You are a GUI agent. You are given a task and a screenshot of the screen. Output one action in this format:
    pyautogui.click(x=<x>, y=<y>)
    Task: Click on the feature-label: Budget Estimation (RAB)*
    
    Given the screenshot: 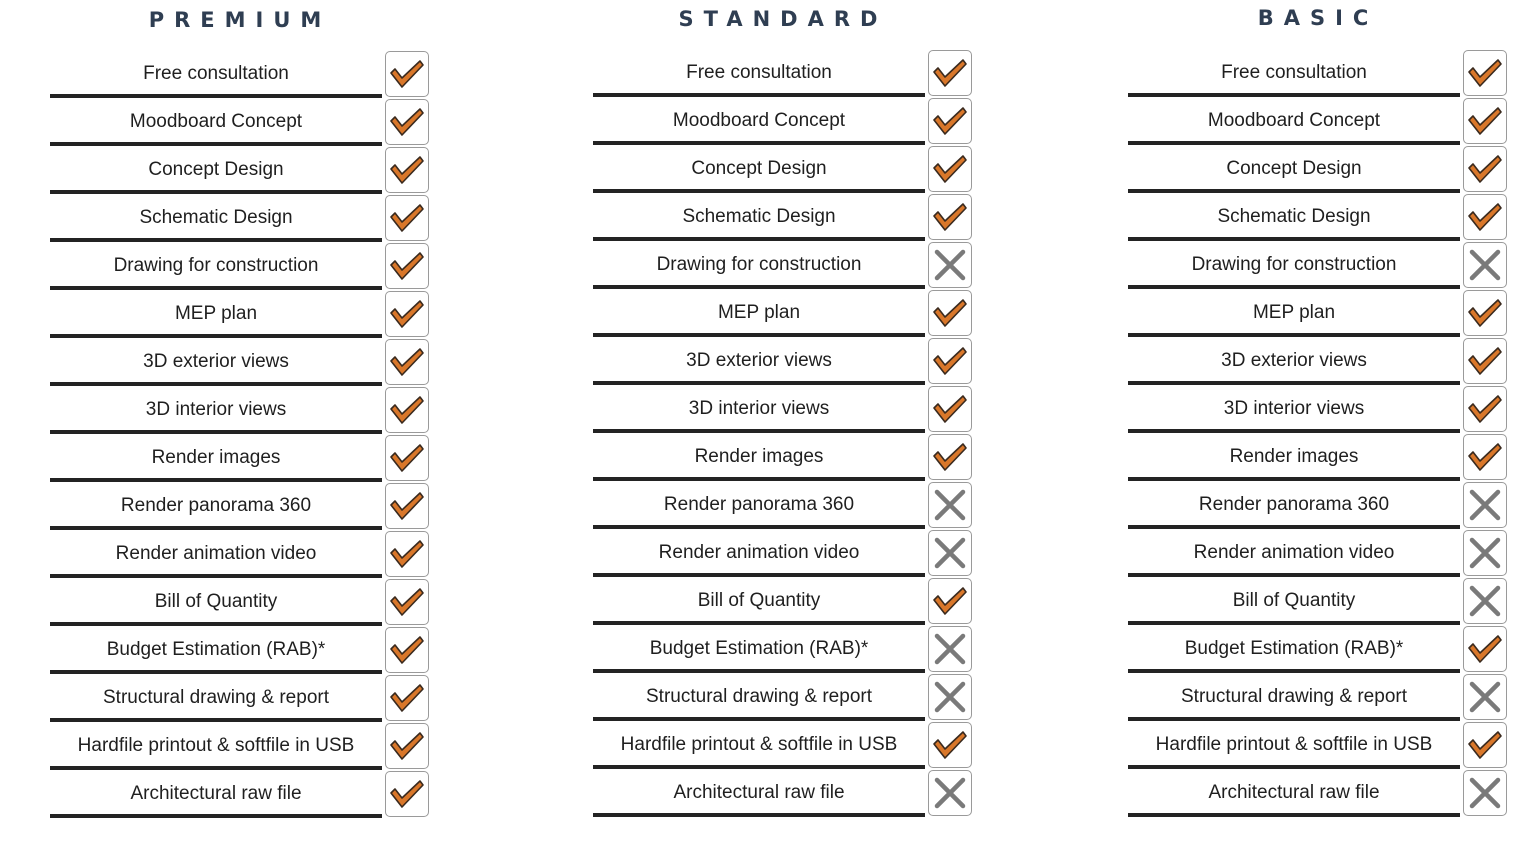 What is the action you would take?
    pyautogui.click(x=216, y=650)
    